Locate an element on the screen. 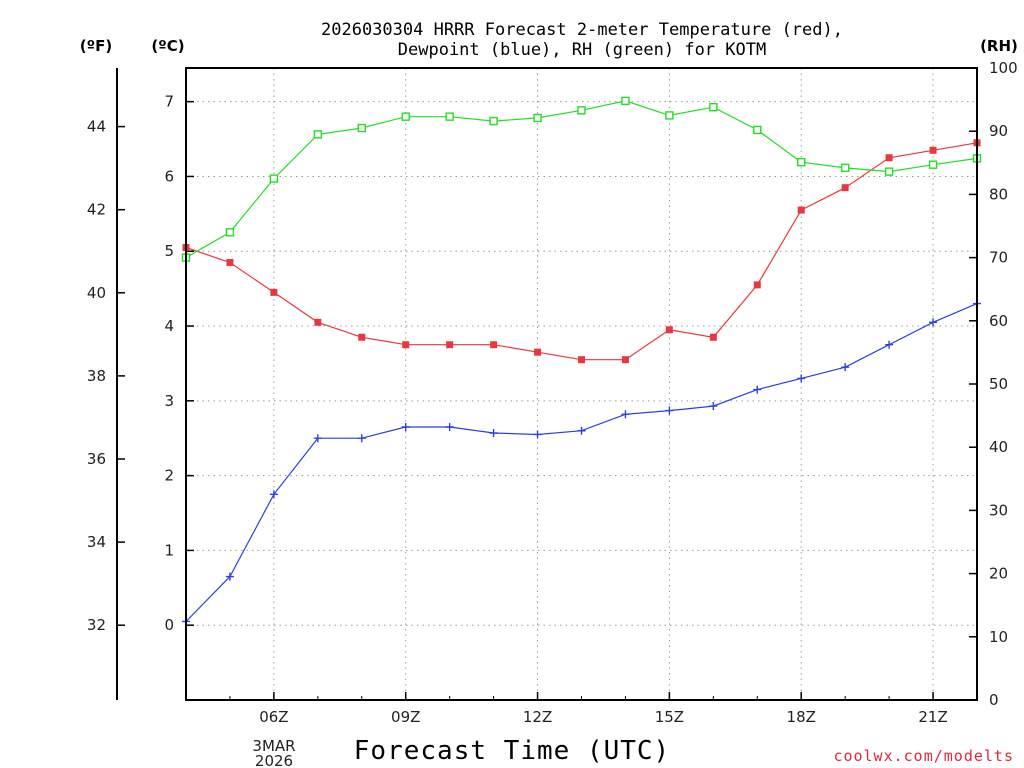  date-label-month: 3MAR is located at coordinates (273, 746).